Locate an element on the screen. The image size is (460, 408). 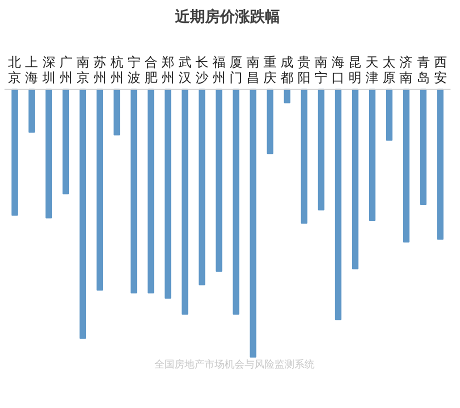
chart-title: 近期房价涨跌幅 is located at coordinates (227, 17).